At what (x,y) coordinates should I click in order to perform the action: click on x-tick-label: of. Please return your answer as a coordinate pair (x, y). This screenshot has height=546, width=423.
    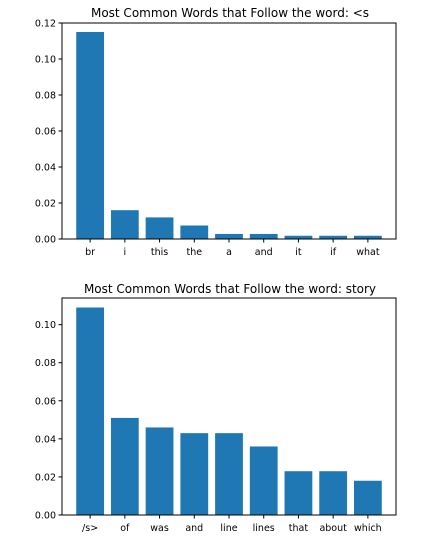
    Looking at the image, I should click on (125, 528).